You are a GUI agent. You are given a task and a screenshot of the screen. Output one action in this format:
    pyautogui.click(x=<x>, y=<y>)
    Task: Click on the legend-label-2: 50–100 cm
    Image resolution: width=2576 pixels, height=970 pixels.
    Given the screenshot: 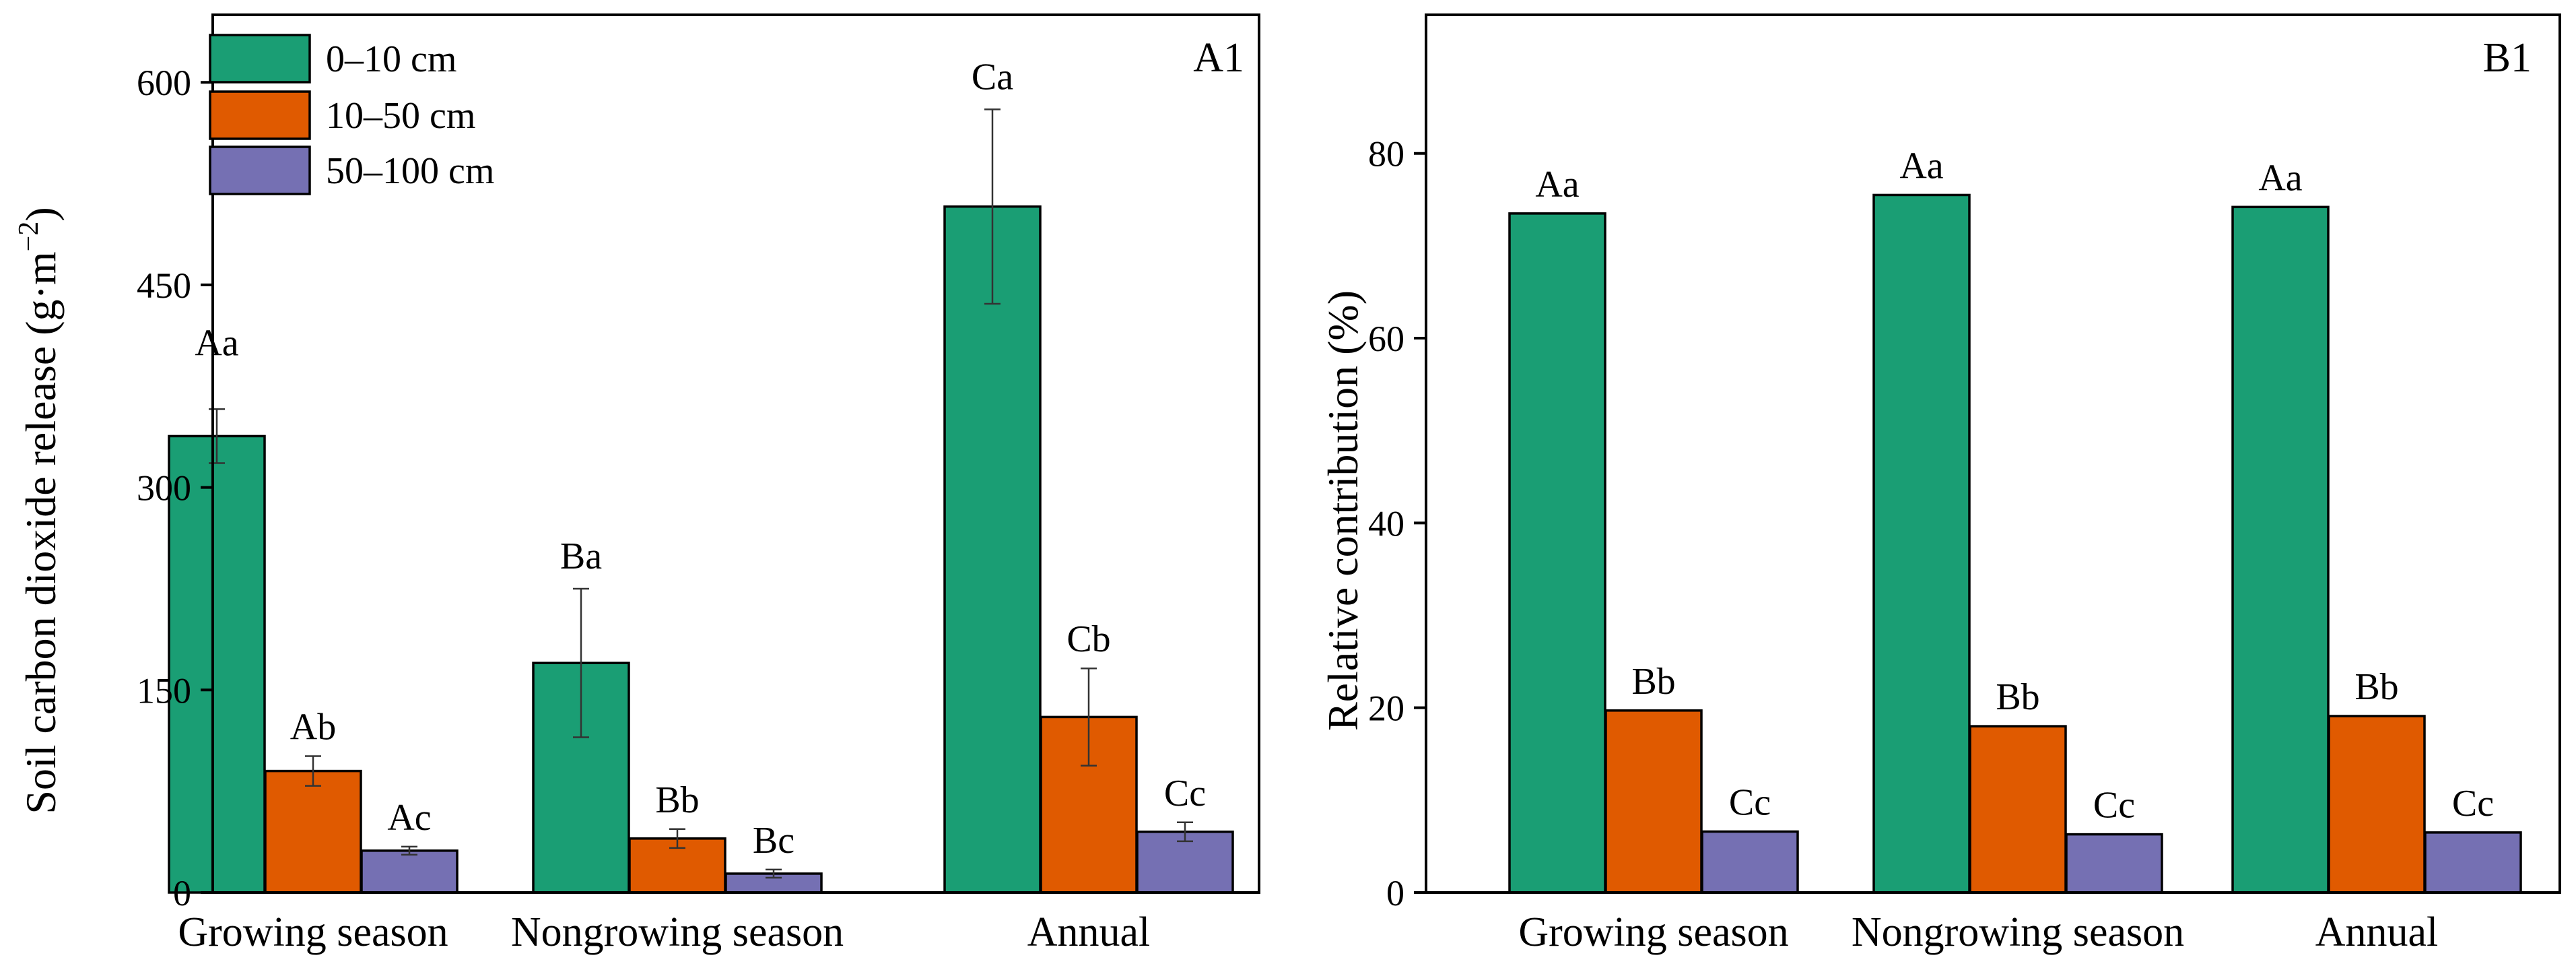 What is the action you would take?
    pyautogui.click(x=410, y=171)
    